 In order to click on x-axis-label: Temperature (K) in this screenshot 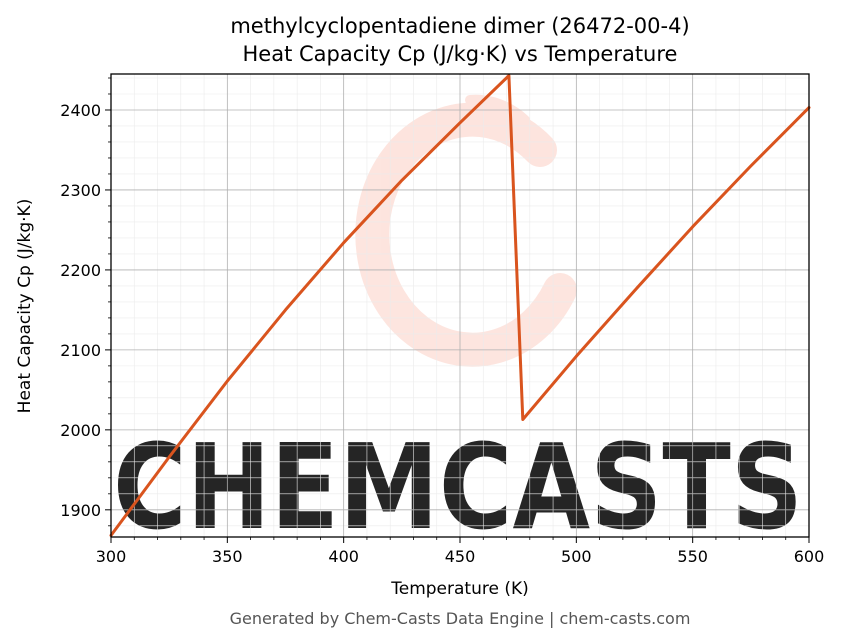, I will do `click(459, 589)`.